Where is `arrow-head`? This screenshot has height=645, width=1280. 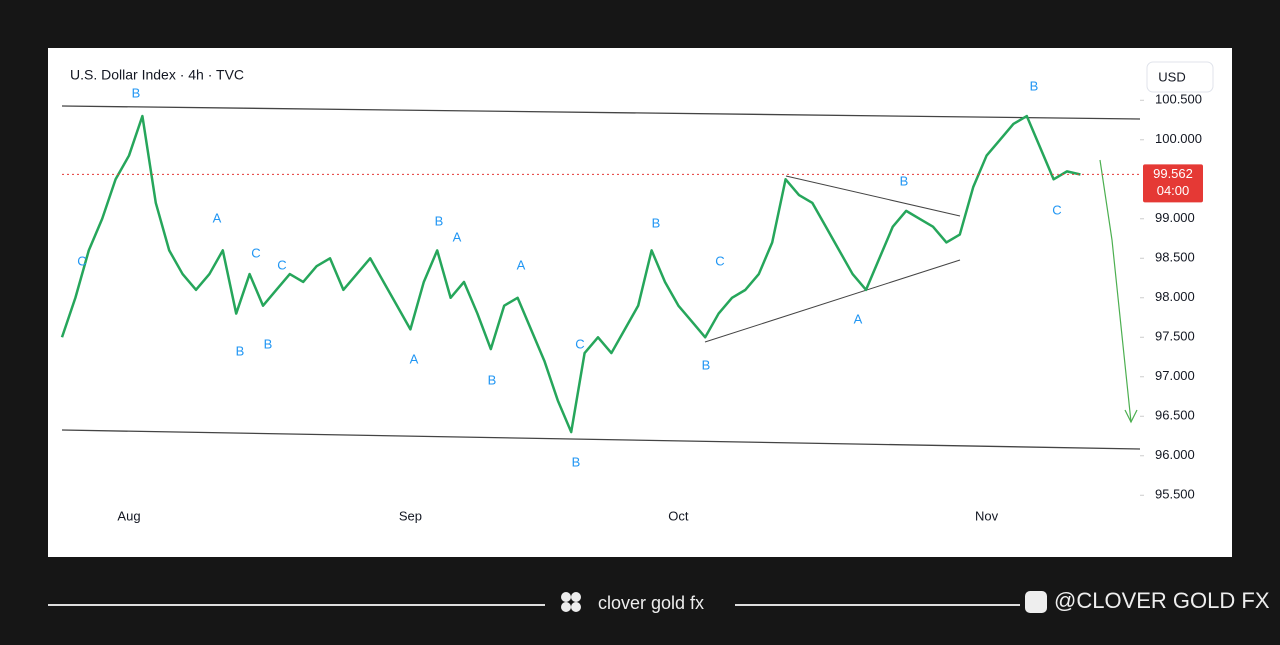
arrow-head is located at coordinates (1131, 416).